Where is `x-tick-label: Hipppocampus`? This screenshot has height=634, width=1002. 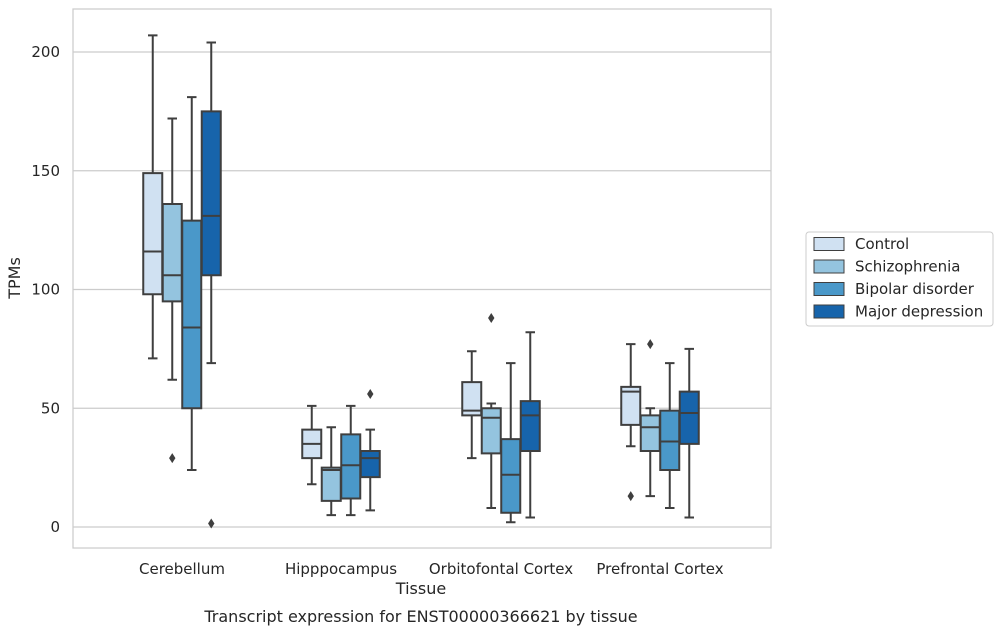 x-tick-label: Hipppocampus is located at coordinates (341, 569).